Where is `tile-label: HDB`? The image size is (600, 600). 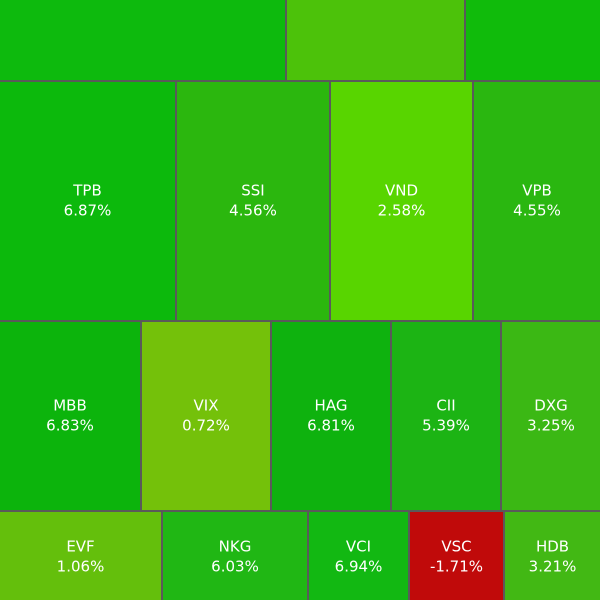 tile-label: HDB is located at coordinates (552, 547).